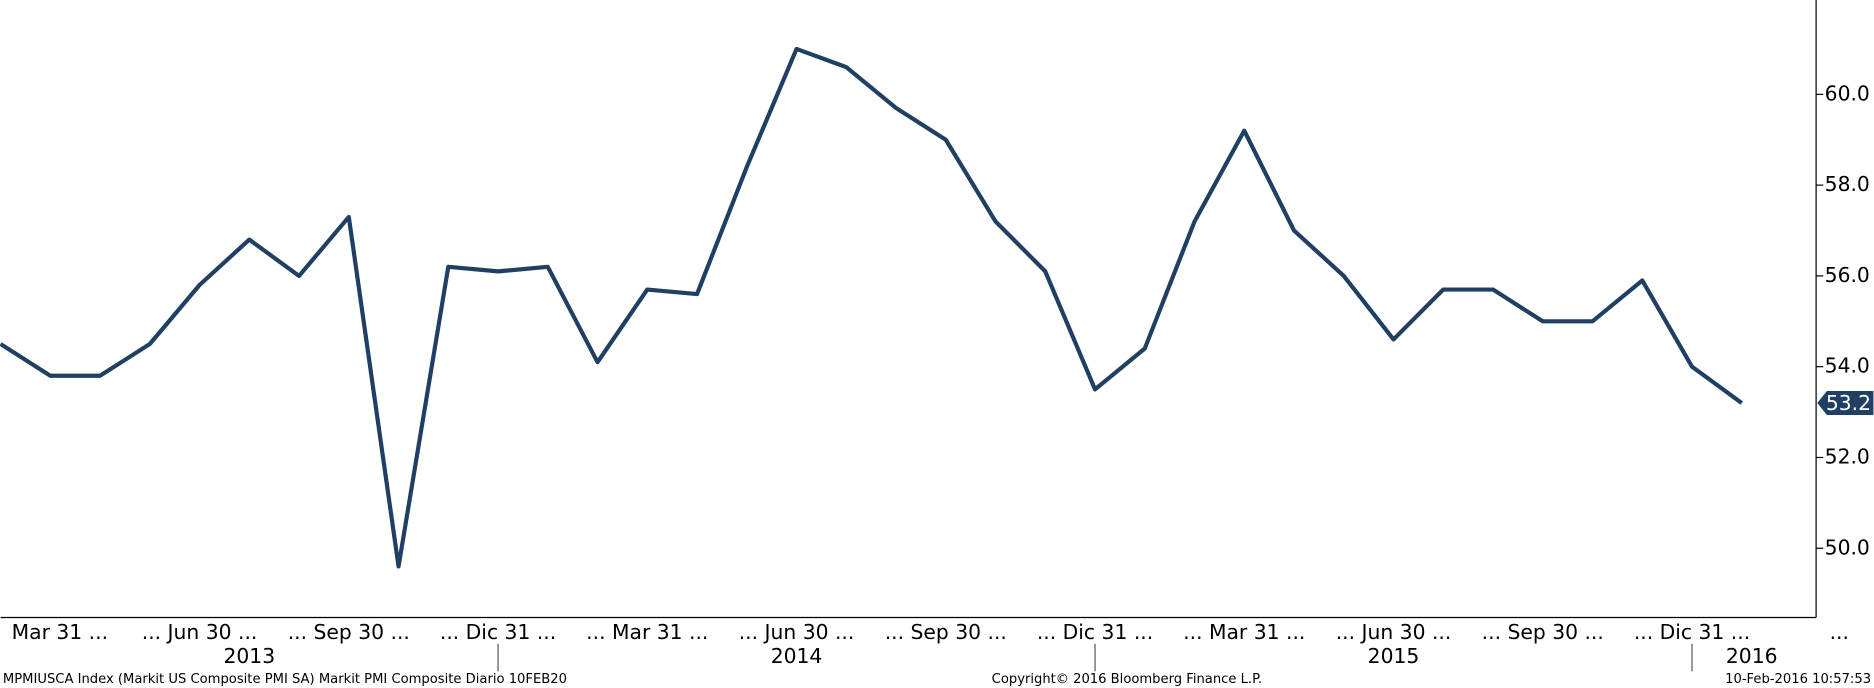 The image size is (1874, 688). What do you see at coordinates (1847, 275) in the screenshot?
I see `y-tick-label: 56.0` at bounding box center [1847, 275].